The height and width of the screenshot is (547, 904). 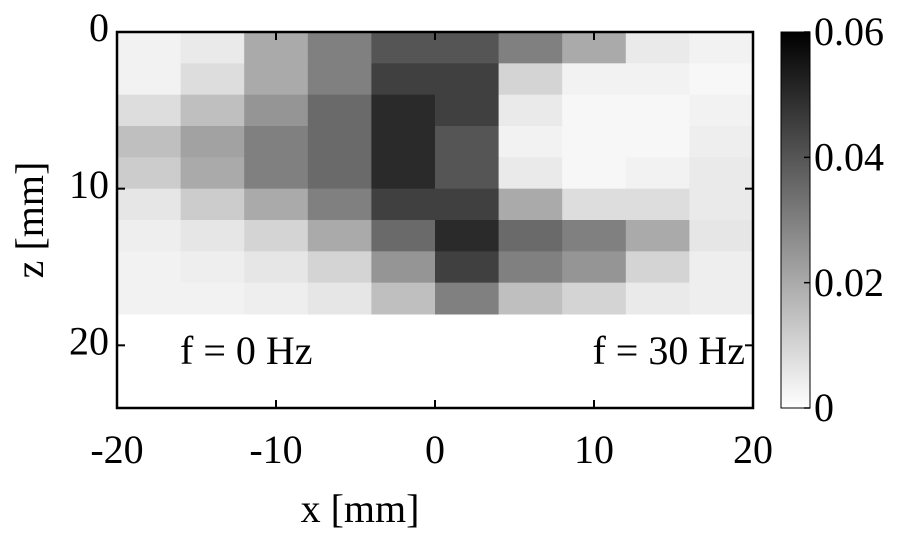 What do you see at coordinates (89, 184) in the screenshot?
I see `y-tick-label: 10` at bounding box center [89, 184].